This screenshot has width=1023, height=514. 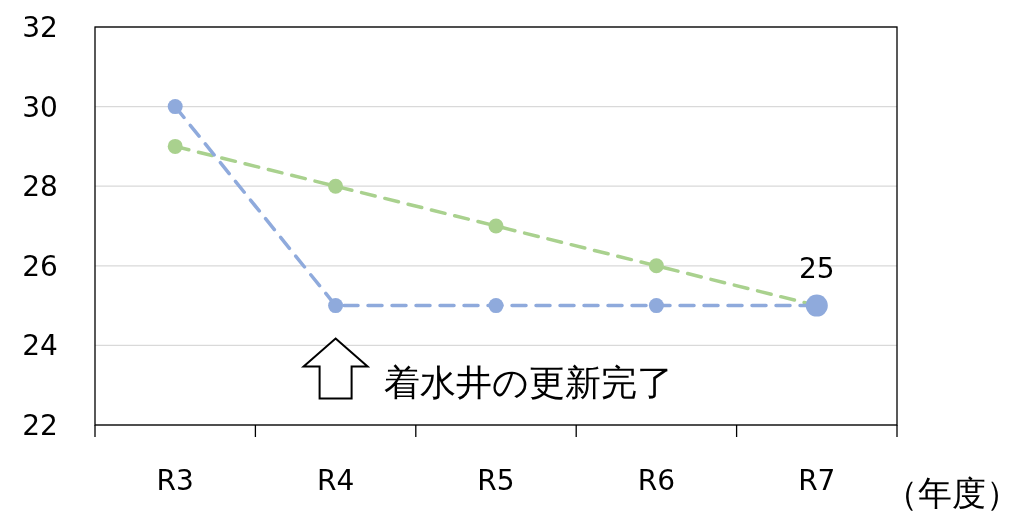 What do you see at coordinates (40, 425) in the screenshot?
I see `y-tick-label: 22` at bounding box center [40, 425].